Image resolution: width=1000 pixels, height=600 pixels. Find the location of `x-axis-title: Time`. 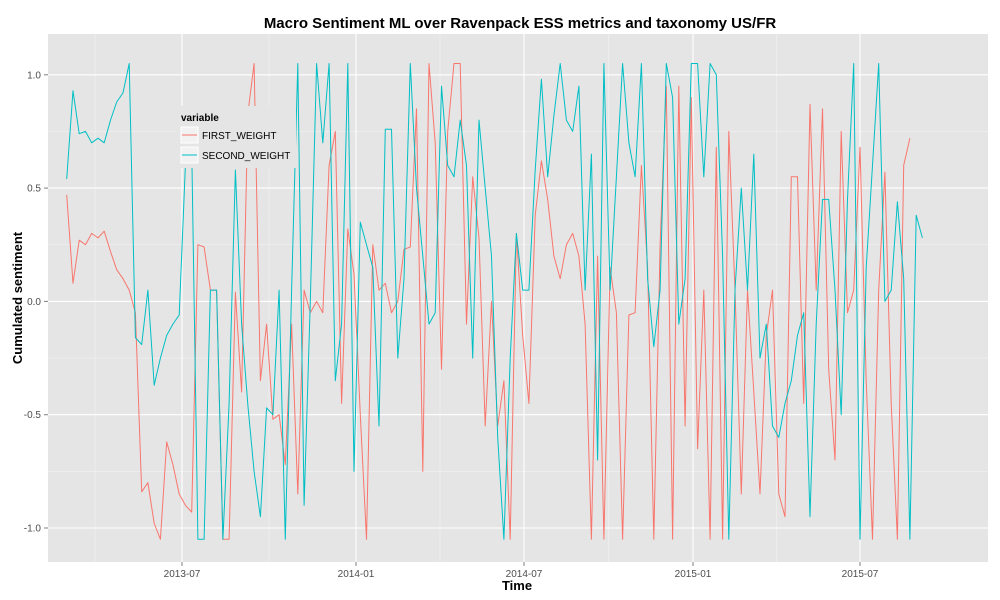

x-axis-title: Time is located at coordinates (517, 585).